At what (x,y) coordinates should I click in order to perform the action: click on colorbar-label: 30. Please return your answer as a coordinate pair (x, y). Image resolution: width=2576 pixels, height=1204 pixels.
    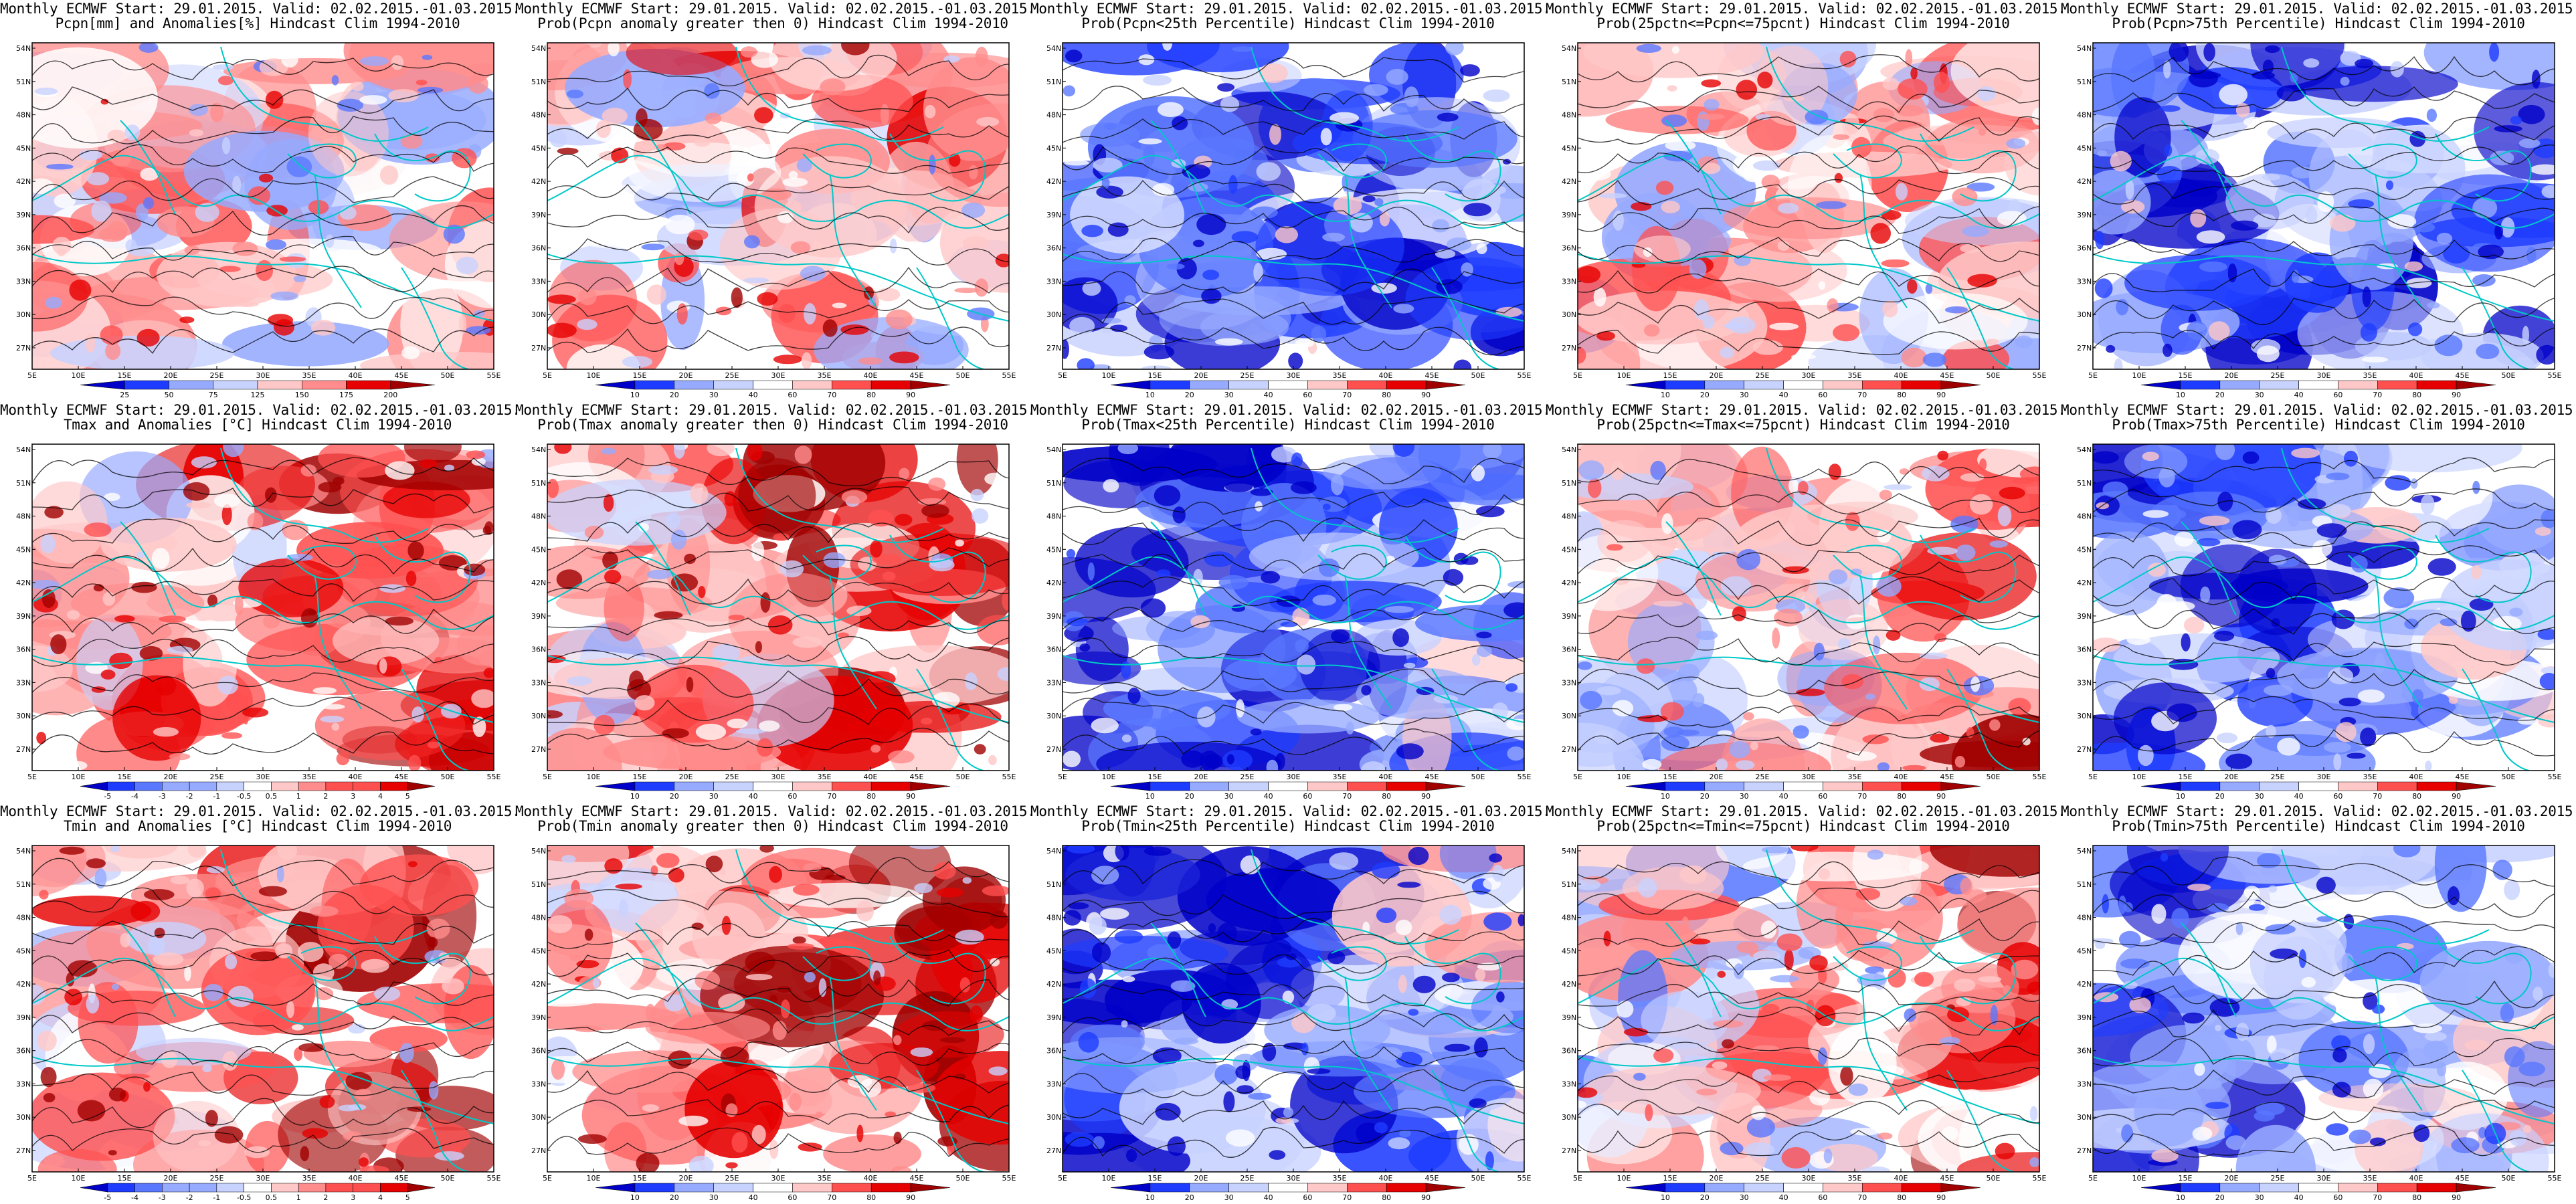
    Looking at the image, I should click on (2259, 395).